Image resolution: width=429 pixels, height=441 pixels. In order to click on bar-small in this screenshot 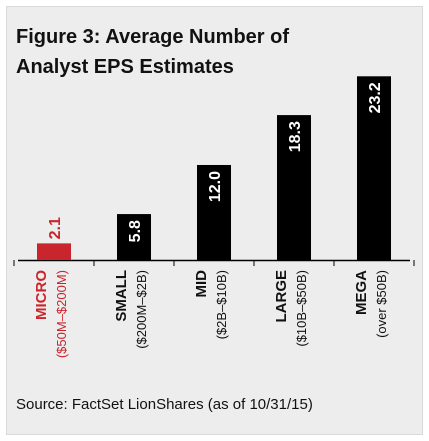, I will do `click(134, 237)`.